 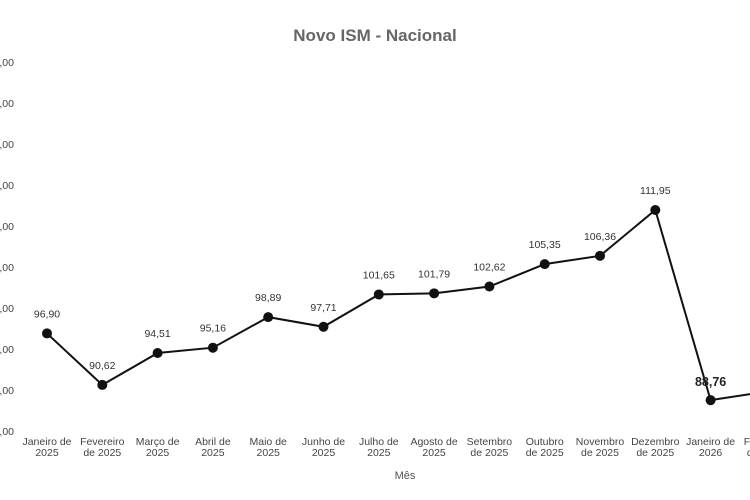 What do you see at coordinates (7, 309) in the screenshot?
I see `y-tick-label: 100,00` at bounding box center [7, 309].